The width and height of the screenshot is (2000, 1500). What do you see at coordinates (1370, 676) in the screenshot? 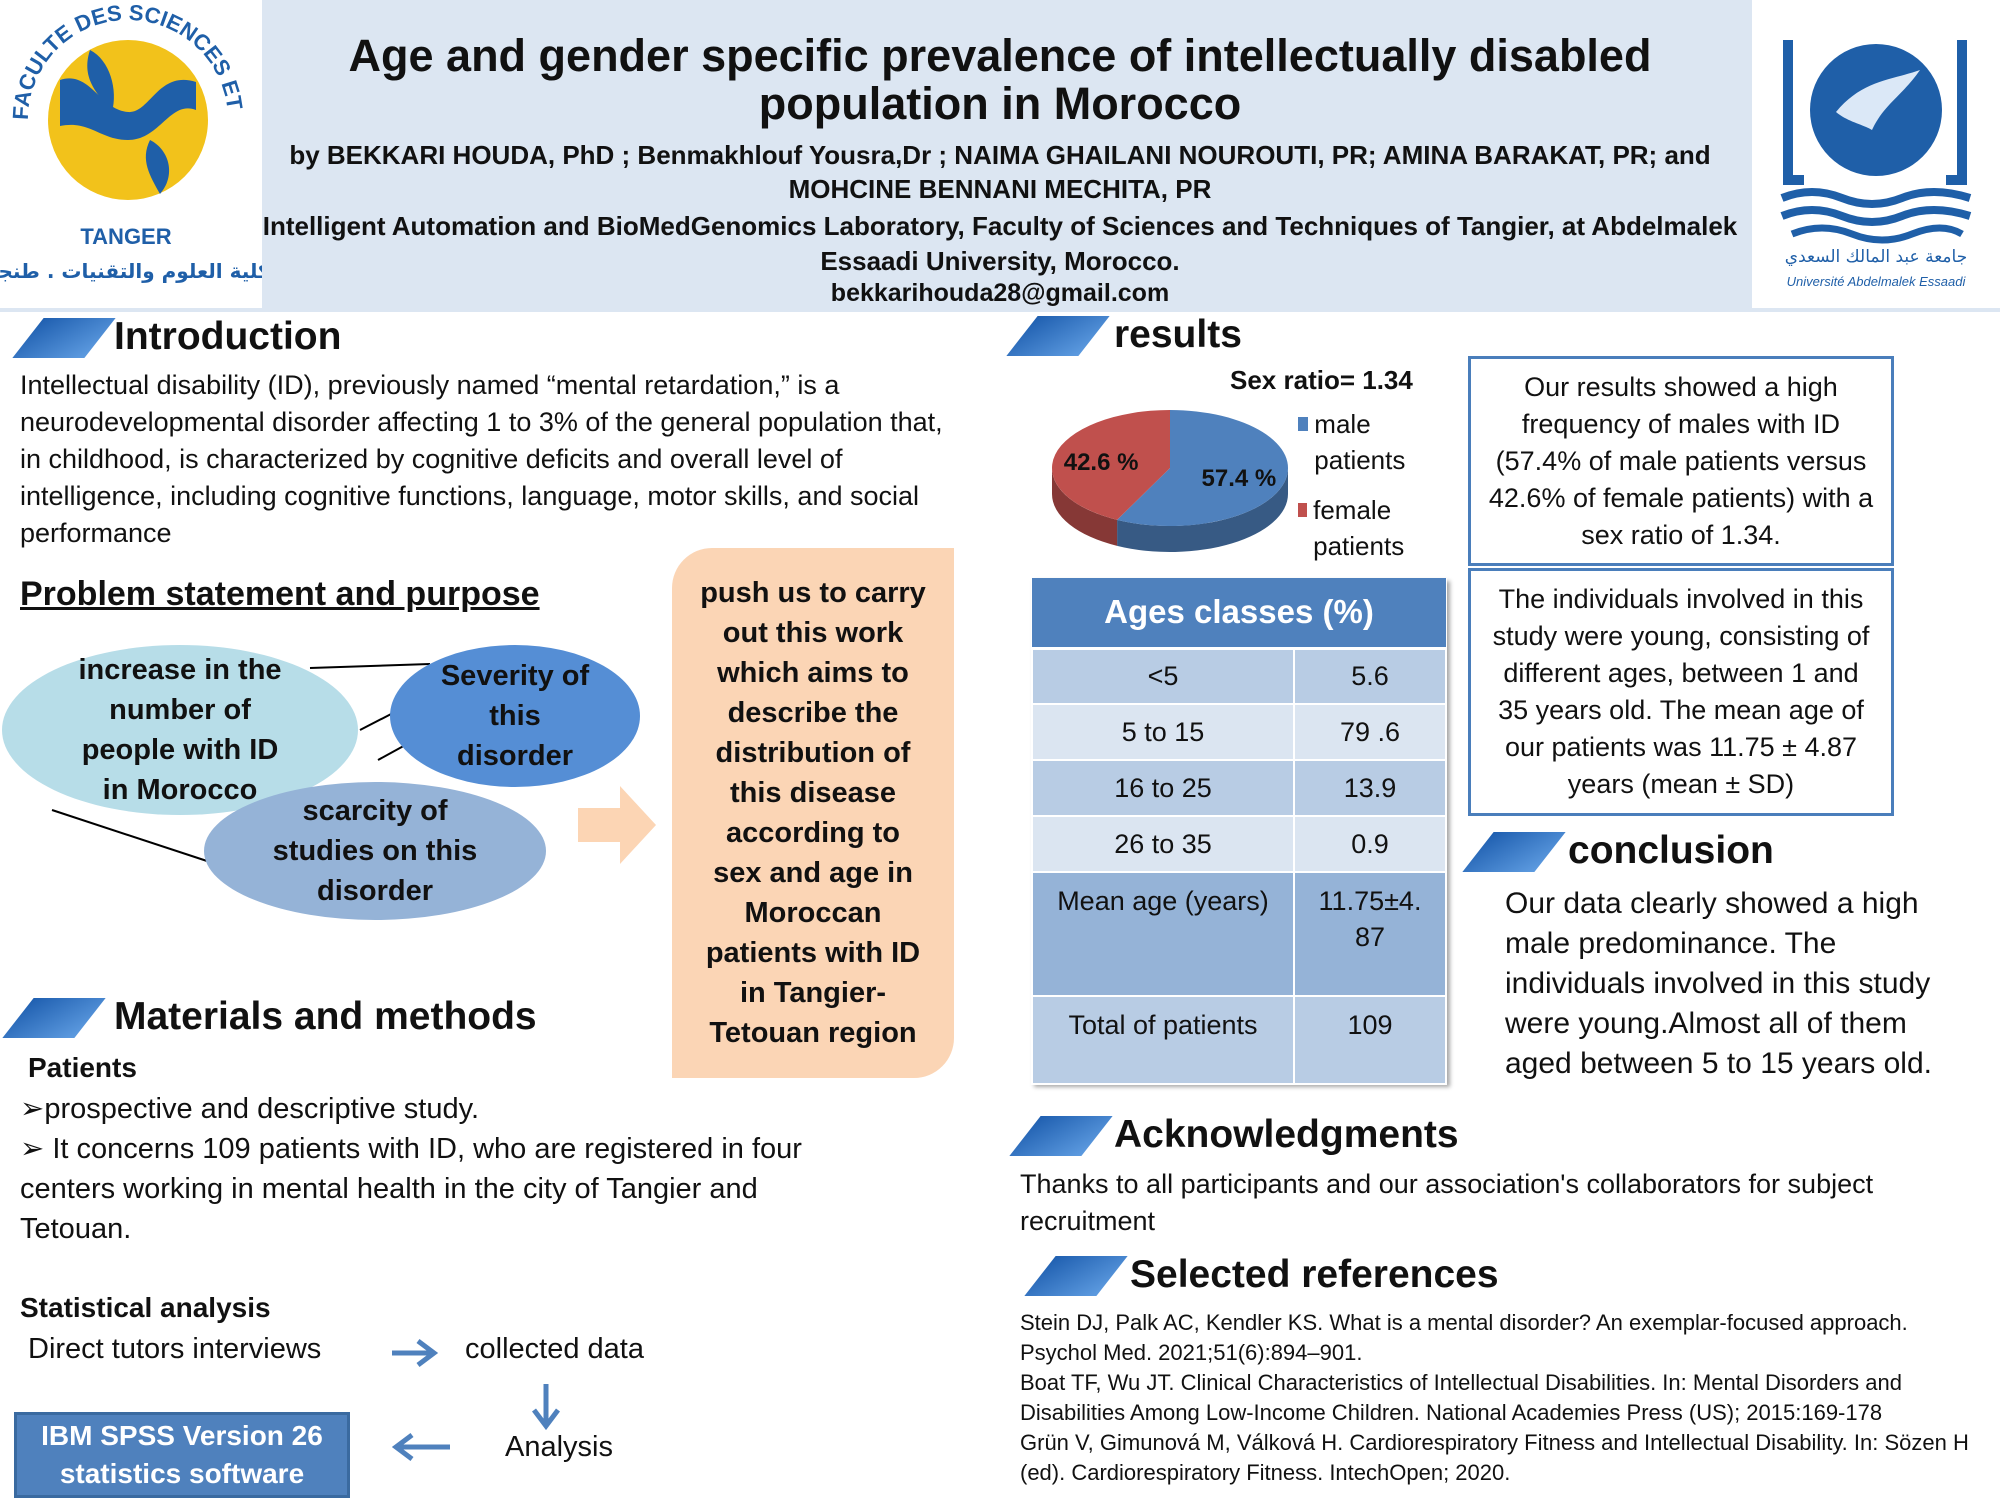
I see `age-class-value: 5.6` at bounding box center [1370, 676].